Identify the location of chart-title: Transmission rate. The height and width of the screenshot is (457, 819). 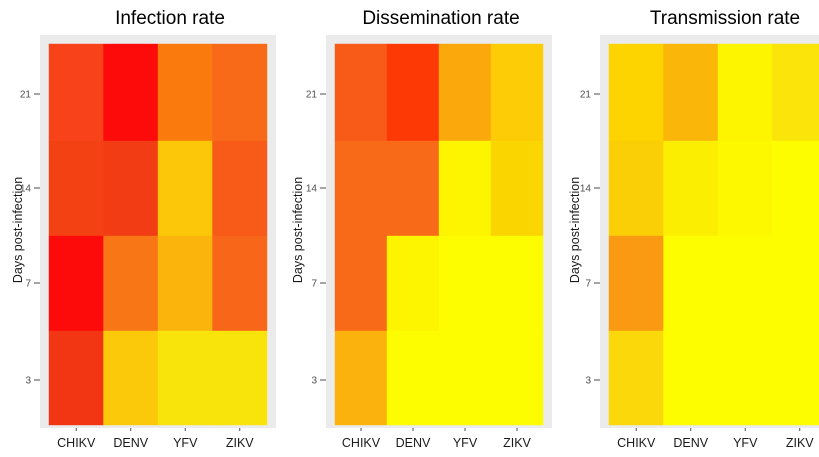
(725, 18).